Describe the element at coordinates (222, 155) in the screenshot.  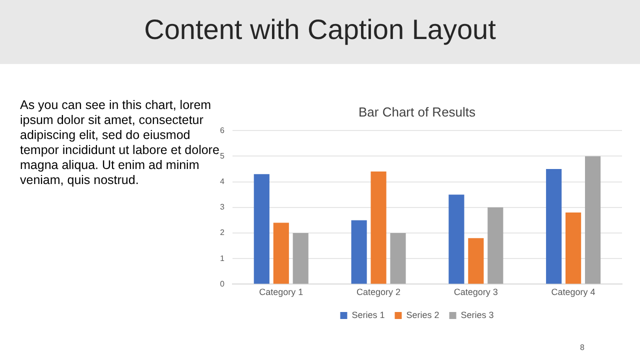
I see `y-tick-label: 5` at that location.